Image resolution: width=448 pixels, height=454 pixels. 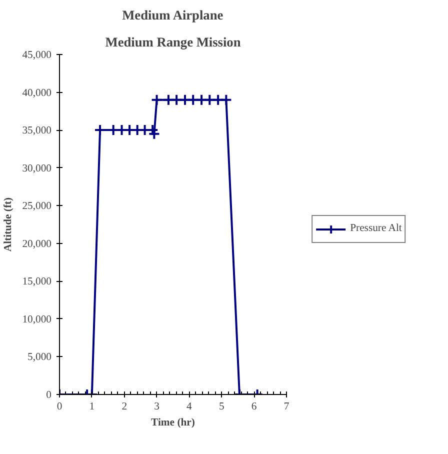 What do you see at coordinates (254, 407) in the screenshot?
I see `x-tick-label: 6` at bounding box center [254, 407].